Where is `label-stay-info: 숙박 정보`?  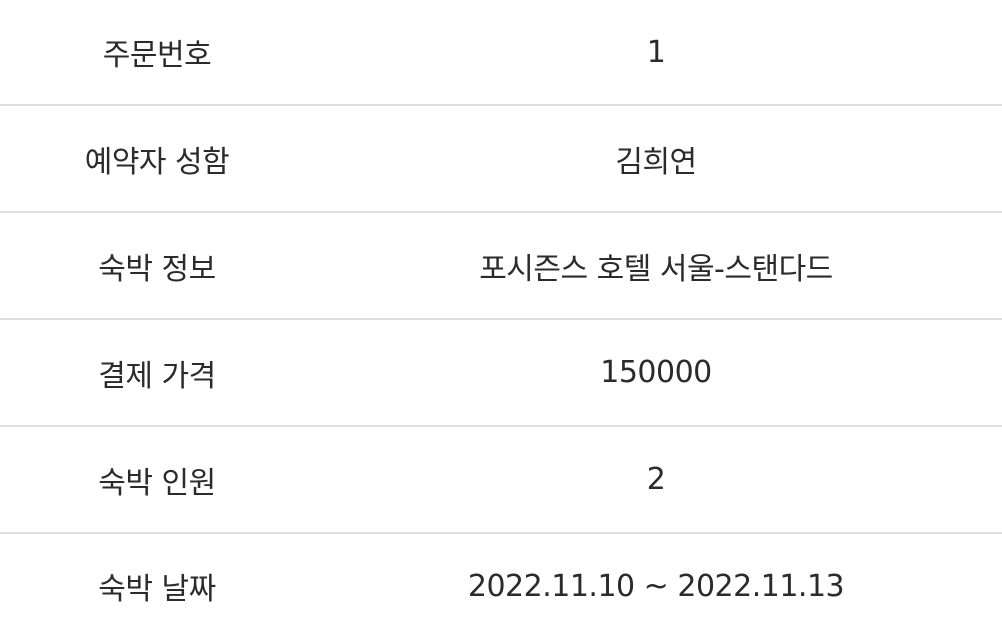
label-stay-info: 숙박 정보 is located at coordinates (157, 269).